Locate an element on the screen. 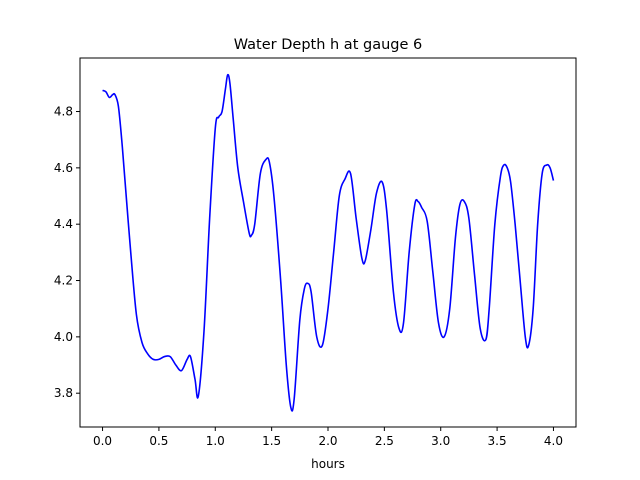  x-tick-label: 4.0 is located at coordinates (553, 441).